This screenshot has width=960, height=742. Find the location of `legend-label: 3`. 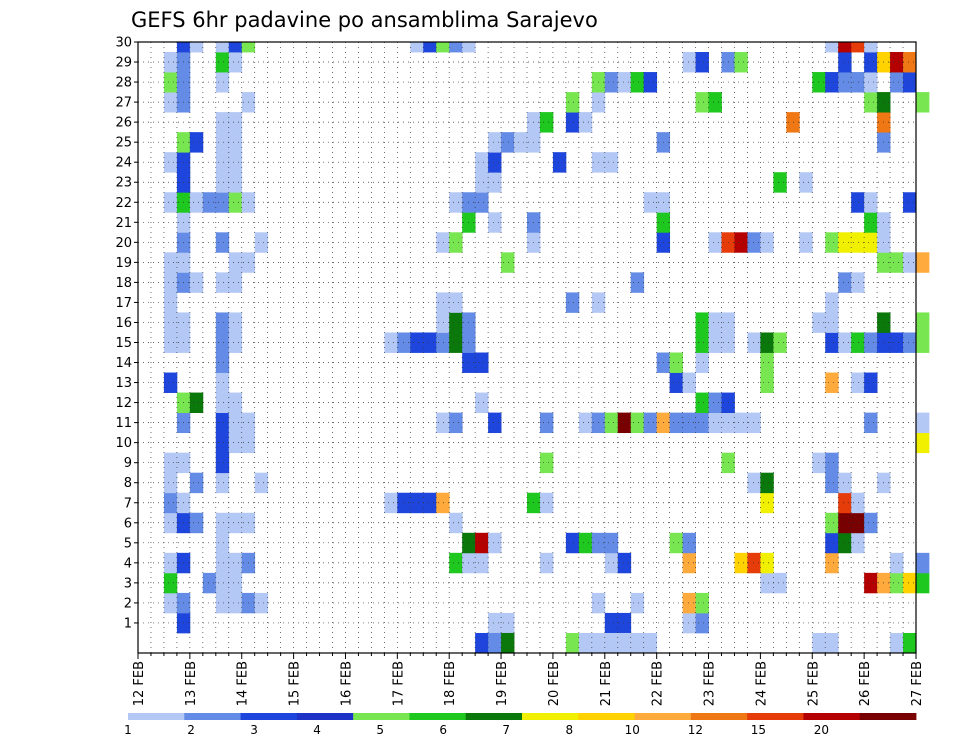

legend-label: 3 is located at coordinates (254, 730).